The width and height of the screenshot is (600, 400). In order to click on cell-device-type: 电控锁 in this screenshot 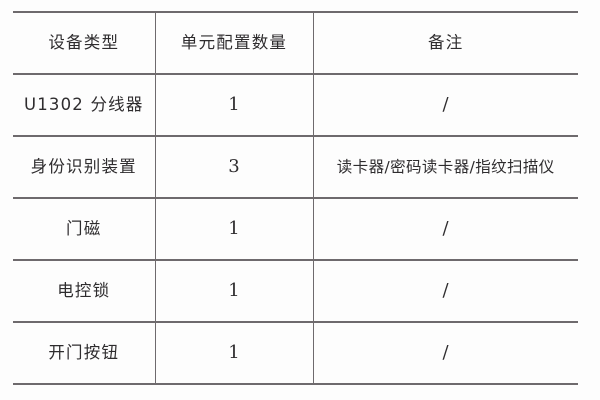, I will do `click(84, 291)`.